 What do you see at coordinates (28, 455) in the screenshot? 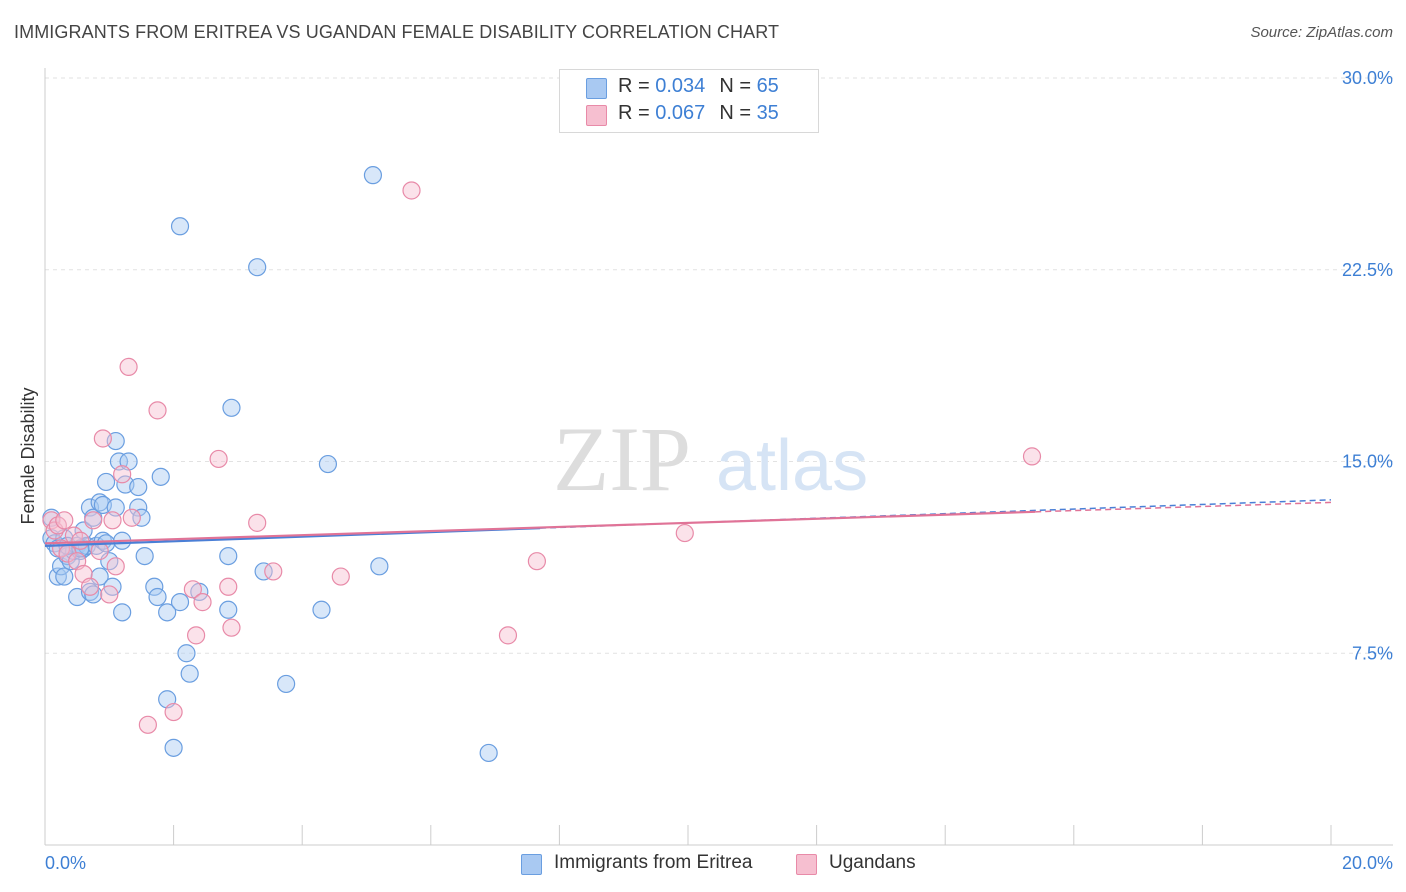
I see `y-axis-label: Female Disability` at bounding box center [28, 455].